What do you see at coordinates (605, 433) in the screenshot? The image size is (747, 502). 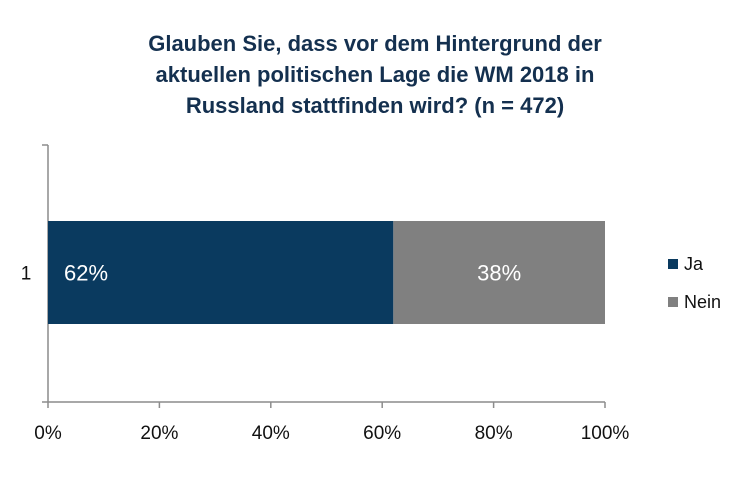 I see `x-tick-label: 100%` at bounding box center [605, 433].